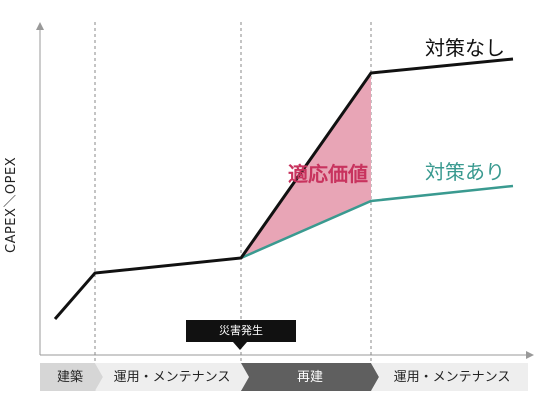  I want to click on phase-label-build: 建築, so click(69, 377).